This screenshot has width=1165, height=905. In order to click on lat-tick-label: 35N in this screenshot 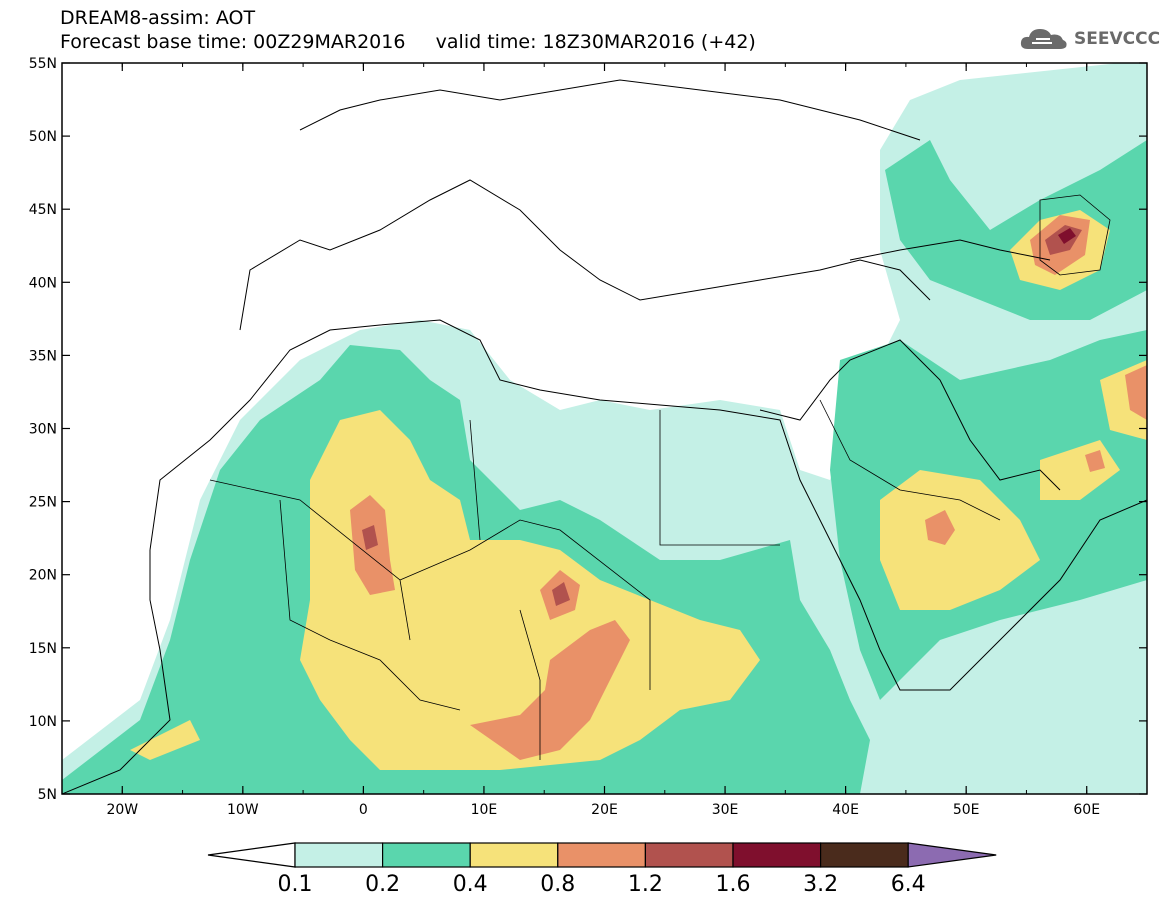, I will do `click(43, 356)`.